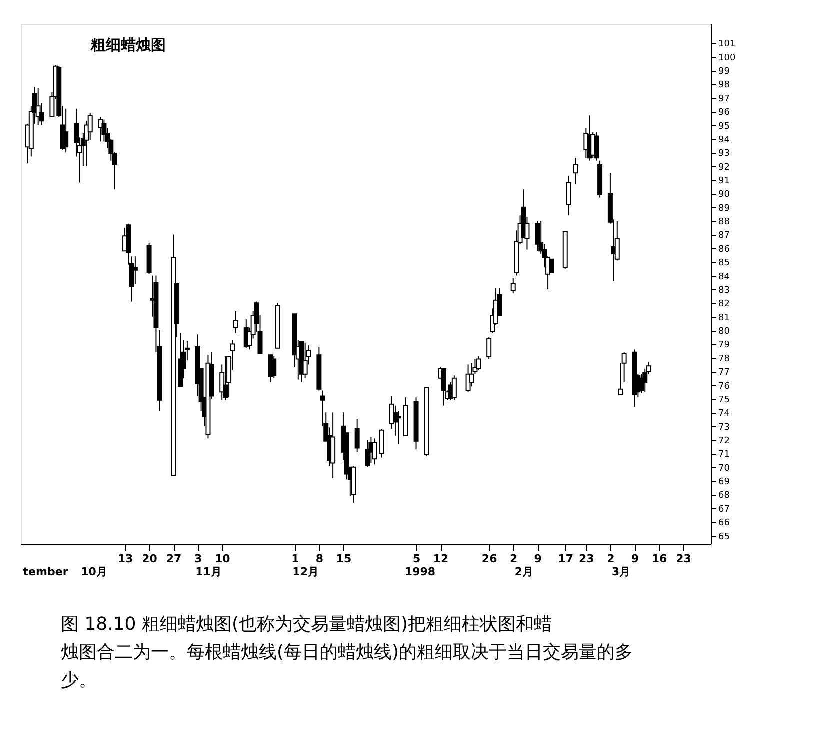 The width and height of the screenshot is (831, 736). What do you see at coordinates (198, 559) in the screenshot?
I see `x-tick-label: 3` at bounding box center [198, 559].